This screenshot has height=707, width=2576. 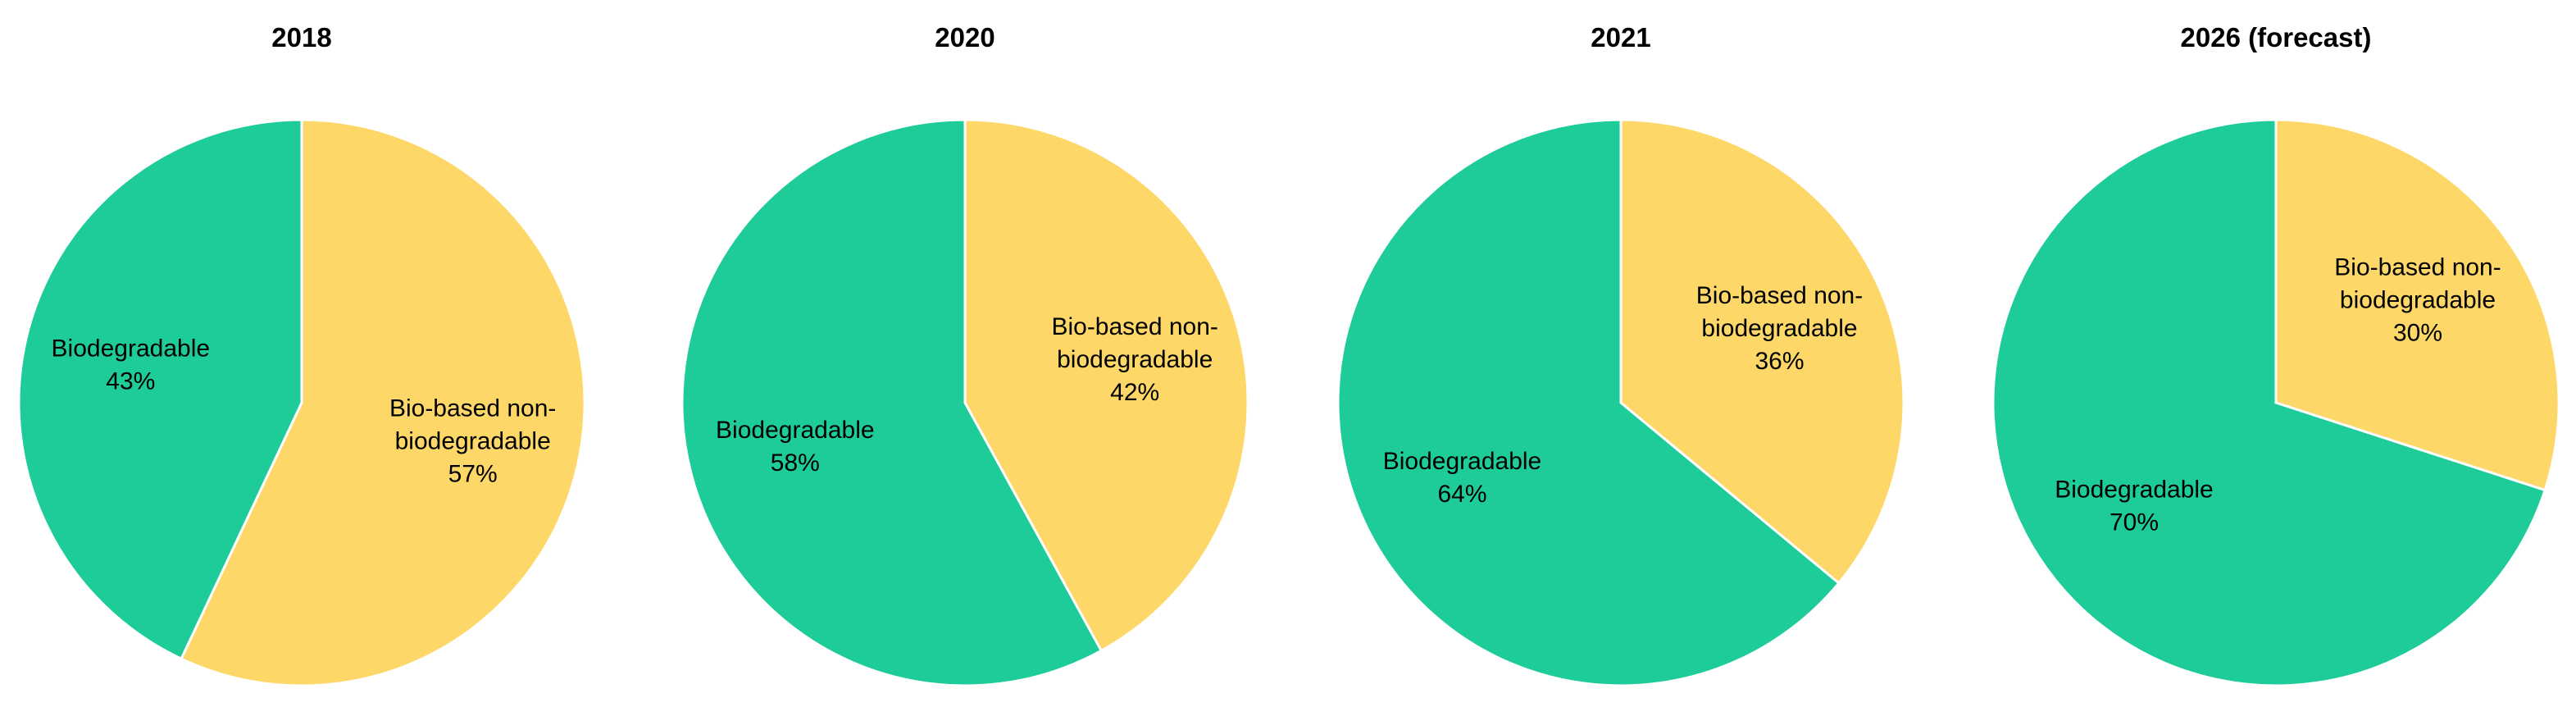 What do you see at coordinates (1134, 392) in the screenshot?
I see `slice-value-label: 42%` at bounding box center [1134, 392].